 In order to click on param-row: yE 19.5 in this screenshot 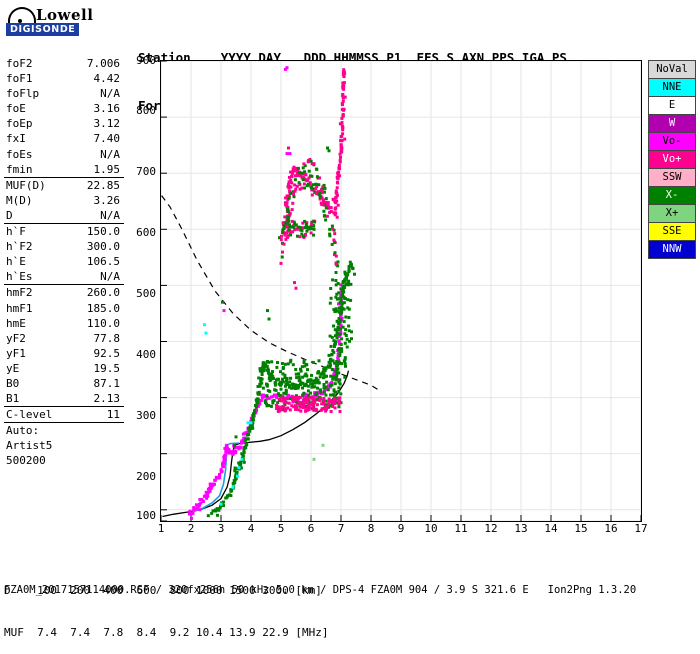, I will do `click(64, 368)`.